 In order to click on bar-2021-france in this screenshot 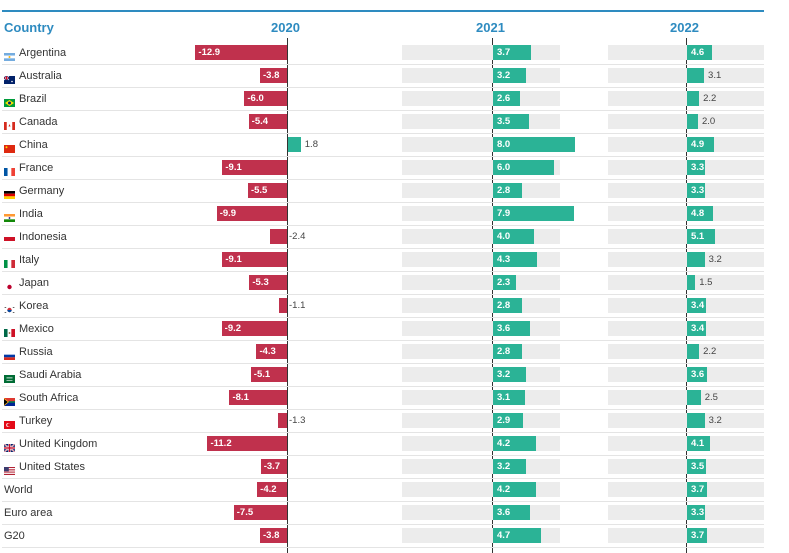, I will do `click(524, 167)`.